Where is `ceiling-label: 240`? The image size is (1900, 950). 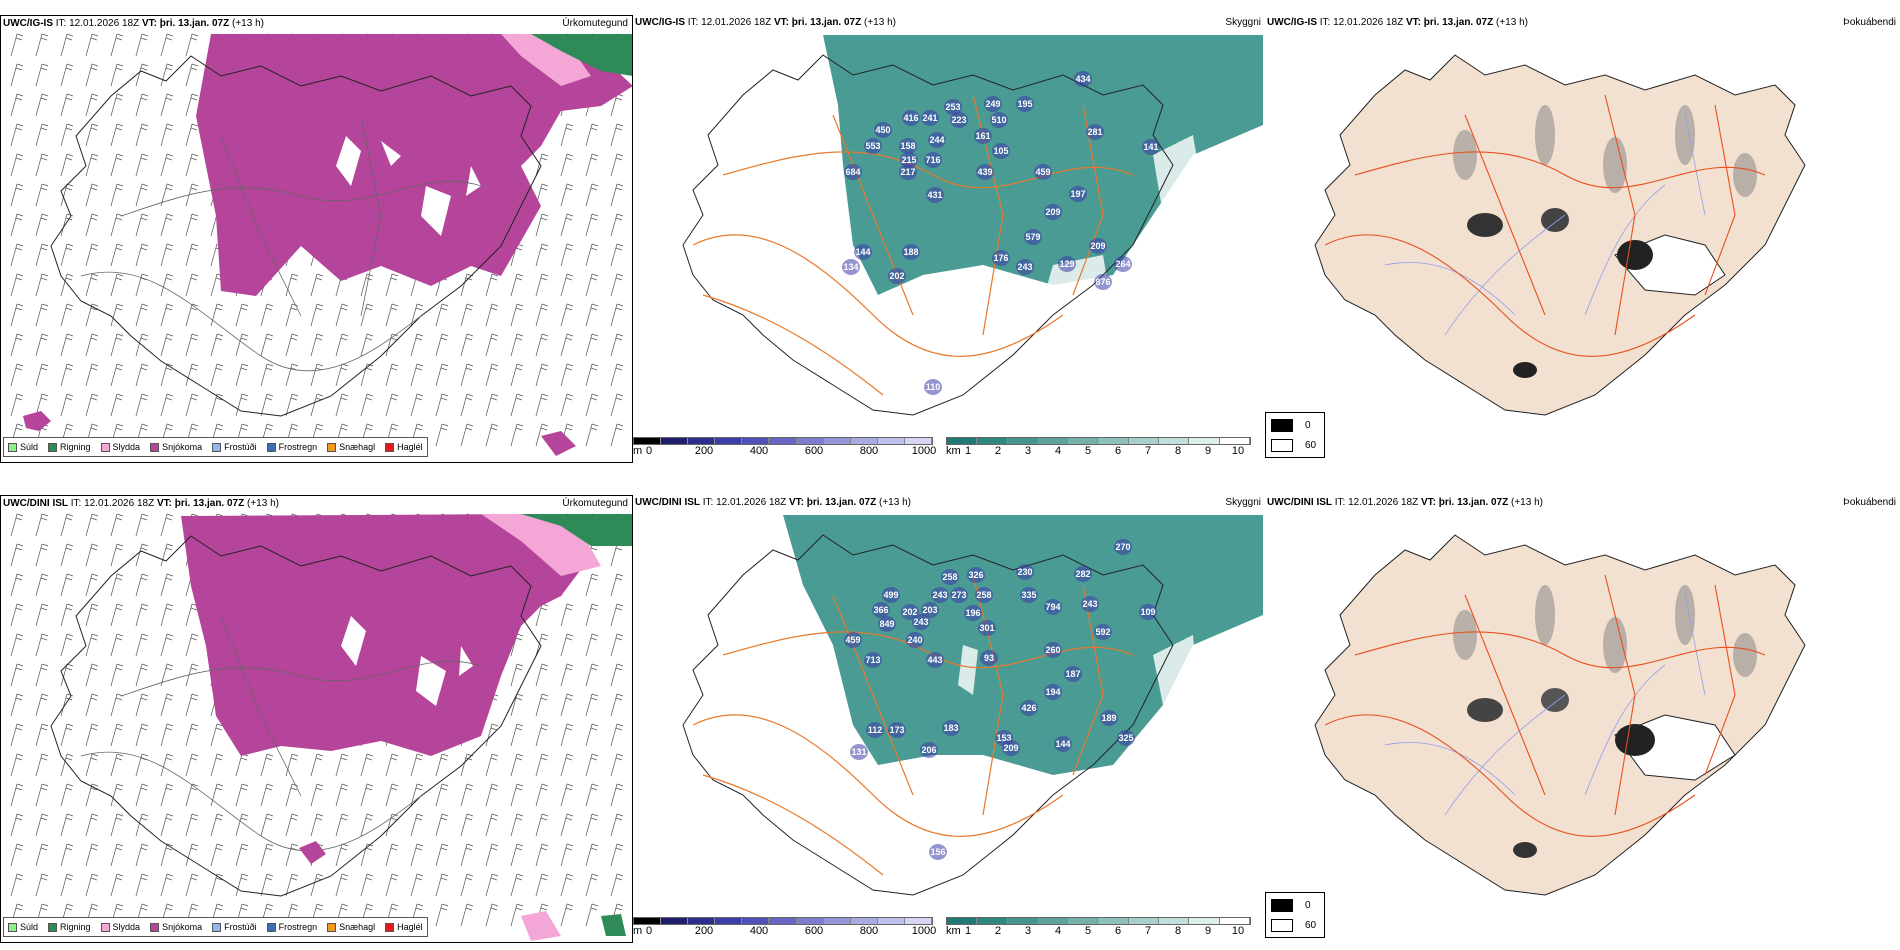 ceiling-label: 240 is located at coordinates (914, 640).